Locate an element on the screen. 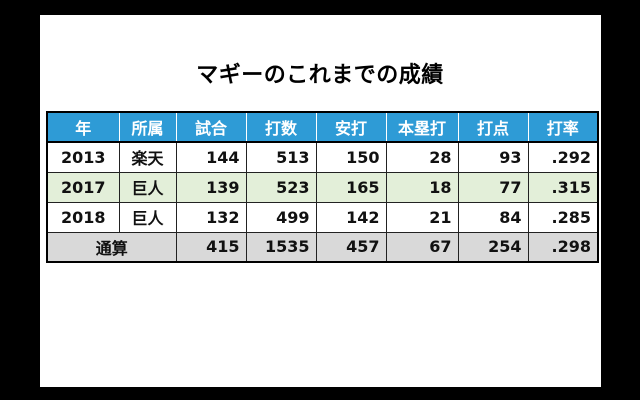 This screenshot has width=640, height=400. at-bats-cell: 499 is located at coordinates (281, 217).